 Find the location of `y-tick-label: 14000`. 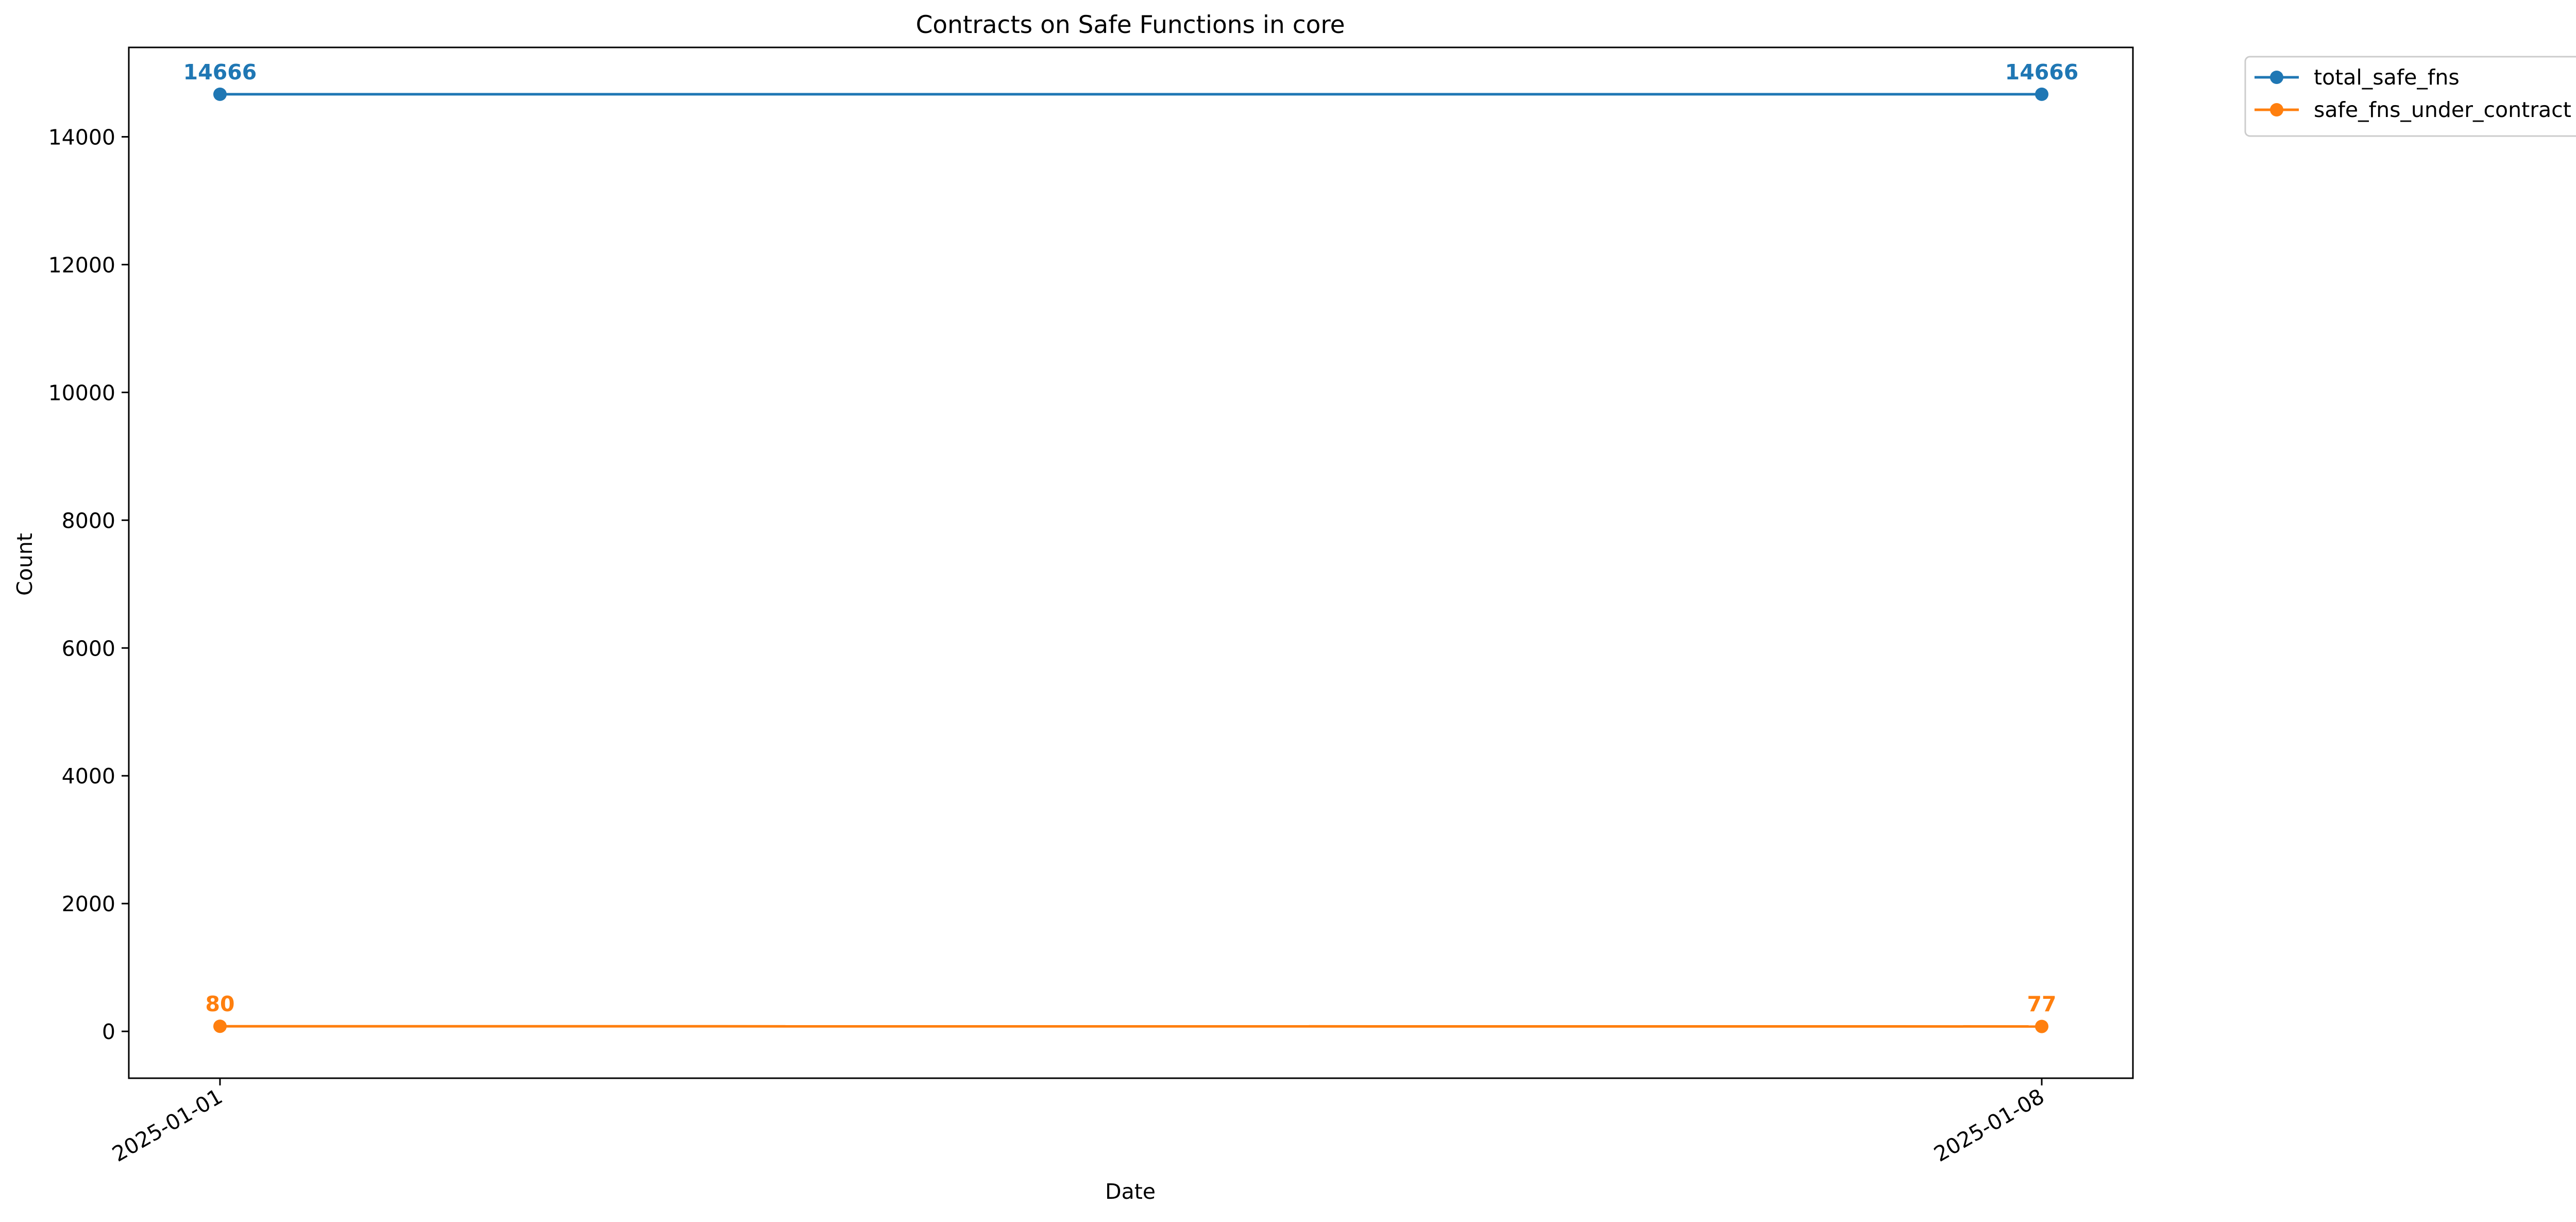

y-tick-label: 14000 is located at coordinates (81, 137).